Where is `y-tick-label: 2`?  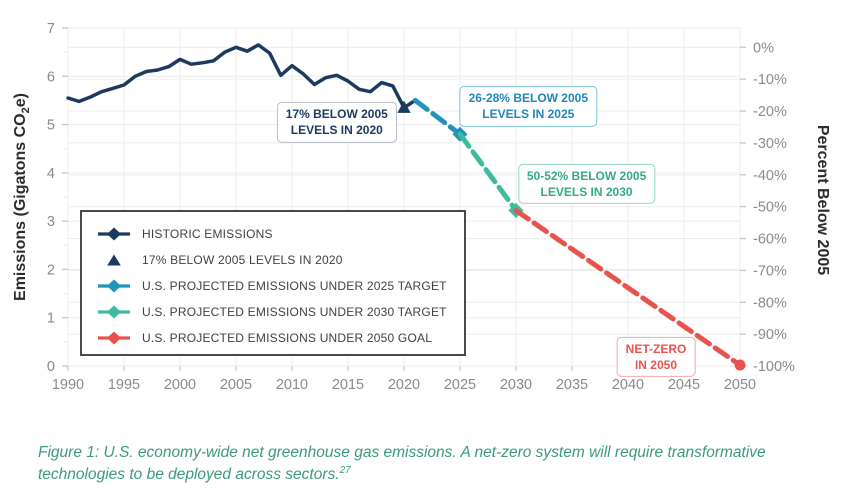
y-tick-label: 2 is located at coordinates (51, 270).